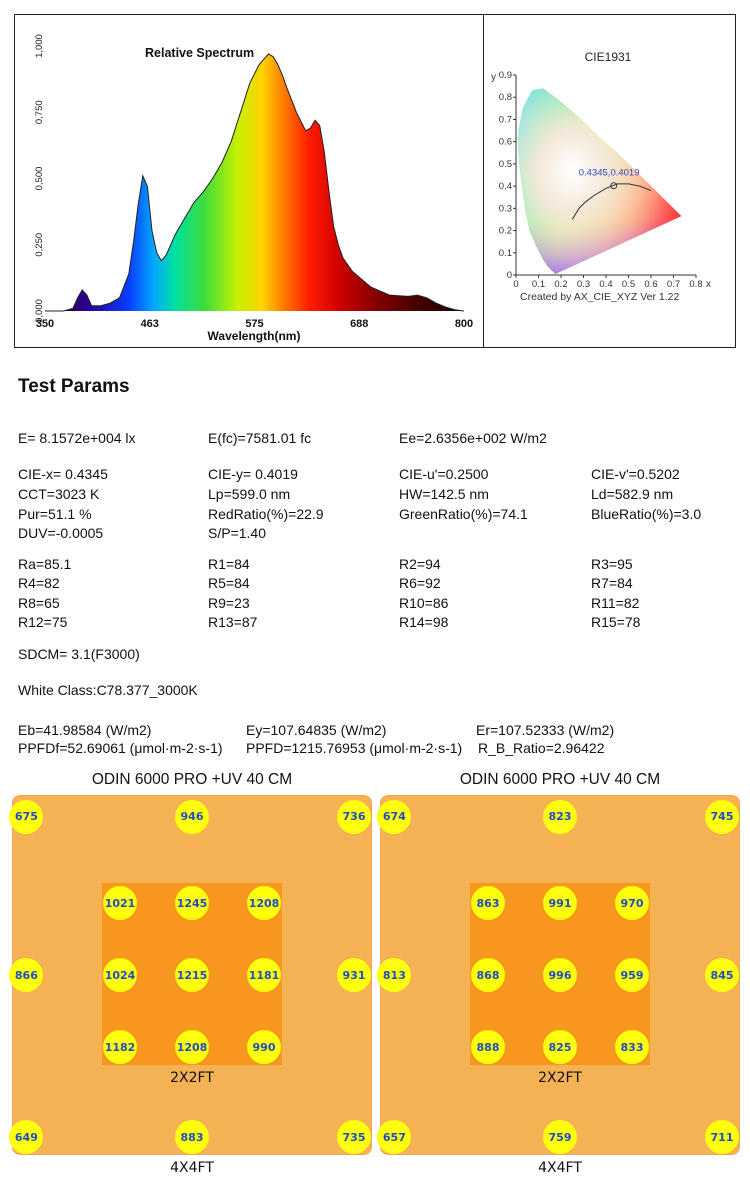 The width and height of the screenshot is (750, 1204). What do you see at coordinates (505, 253) in the screenshot?
I see `cie-ytick-label: 0.1` at bounding box center [505, 253].